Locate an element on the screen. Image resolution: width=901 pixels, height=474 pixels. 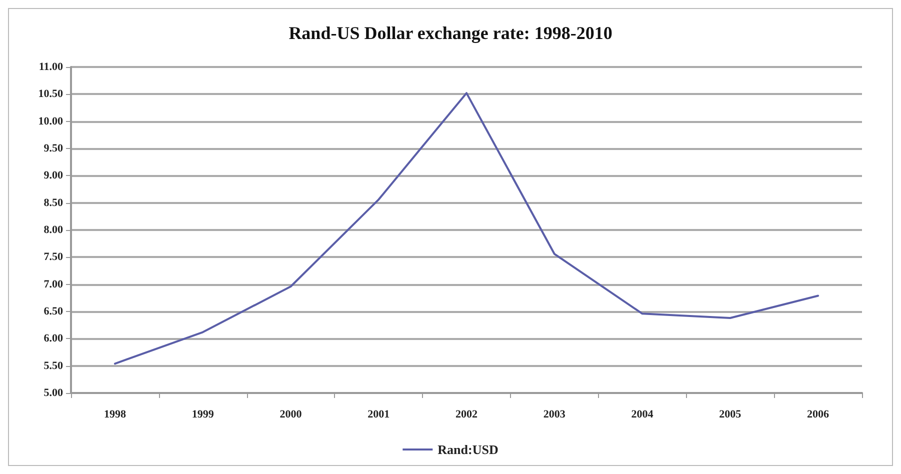
x-tick-label: 1999 is located at coordinates (203, 414).